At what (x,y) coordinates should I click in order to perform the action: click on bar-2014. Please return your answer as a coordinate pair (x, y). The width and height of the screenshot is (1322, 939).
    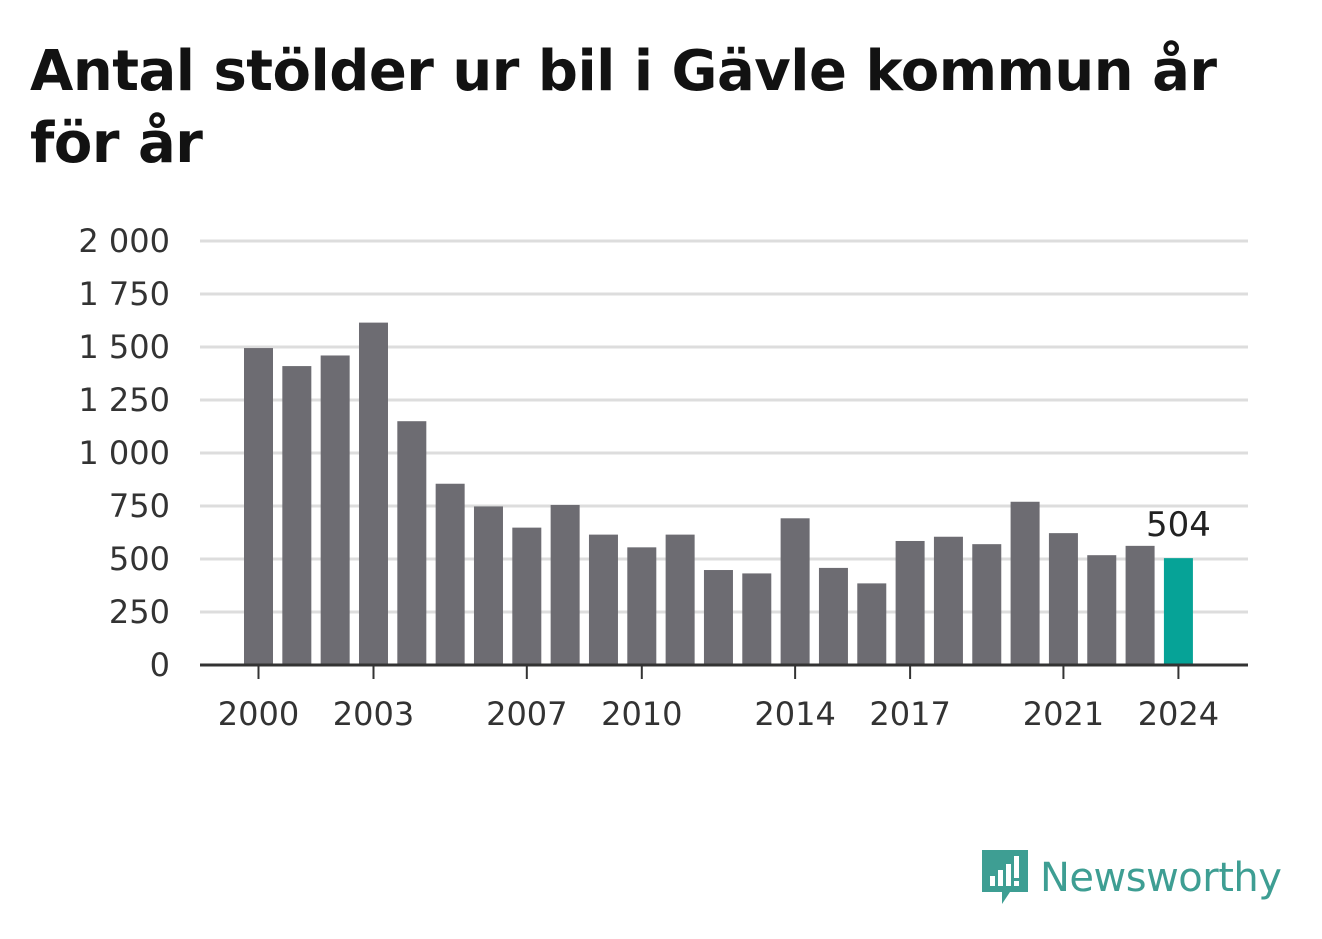
    Looking at the image, I should click on (795, 591).